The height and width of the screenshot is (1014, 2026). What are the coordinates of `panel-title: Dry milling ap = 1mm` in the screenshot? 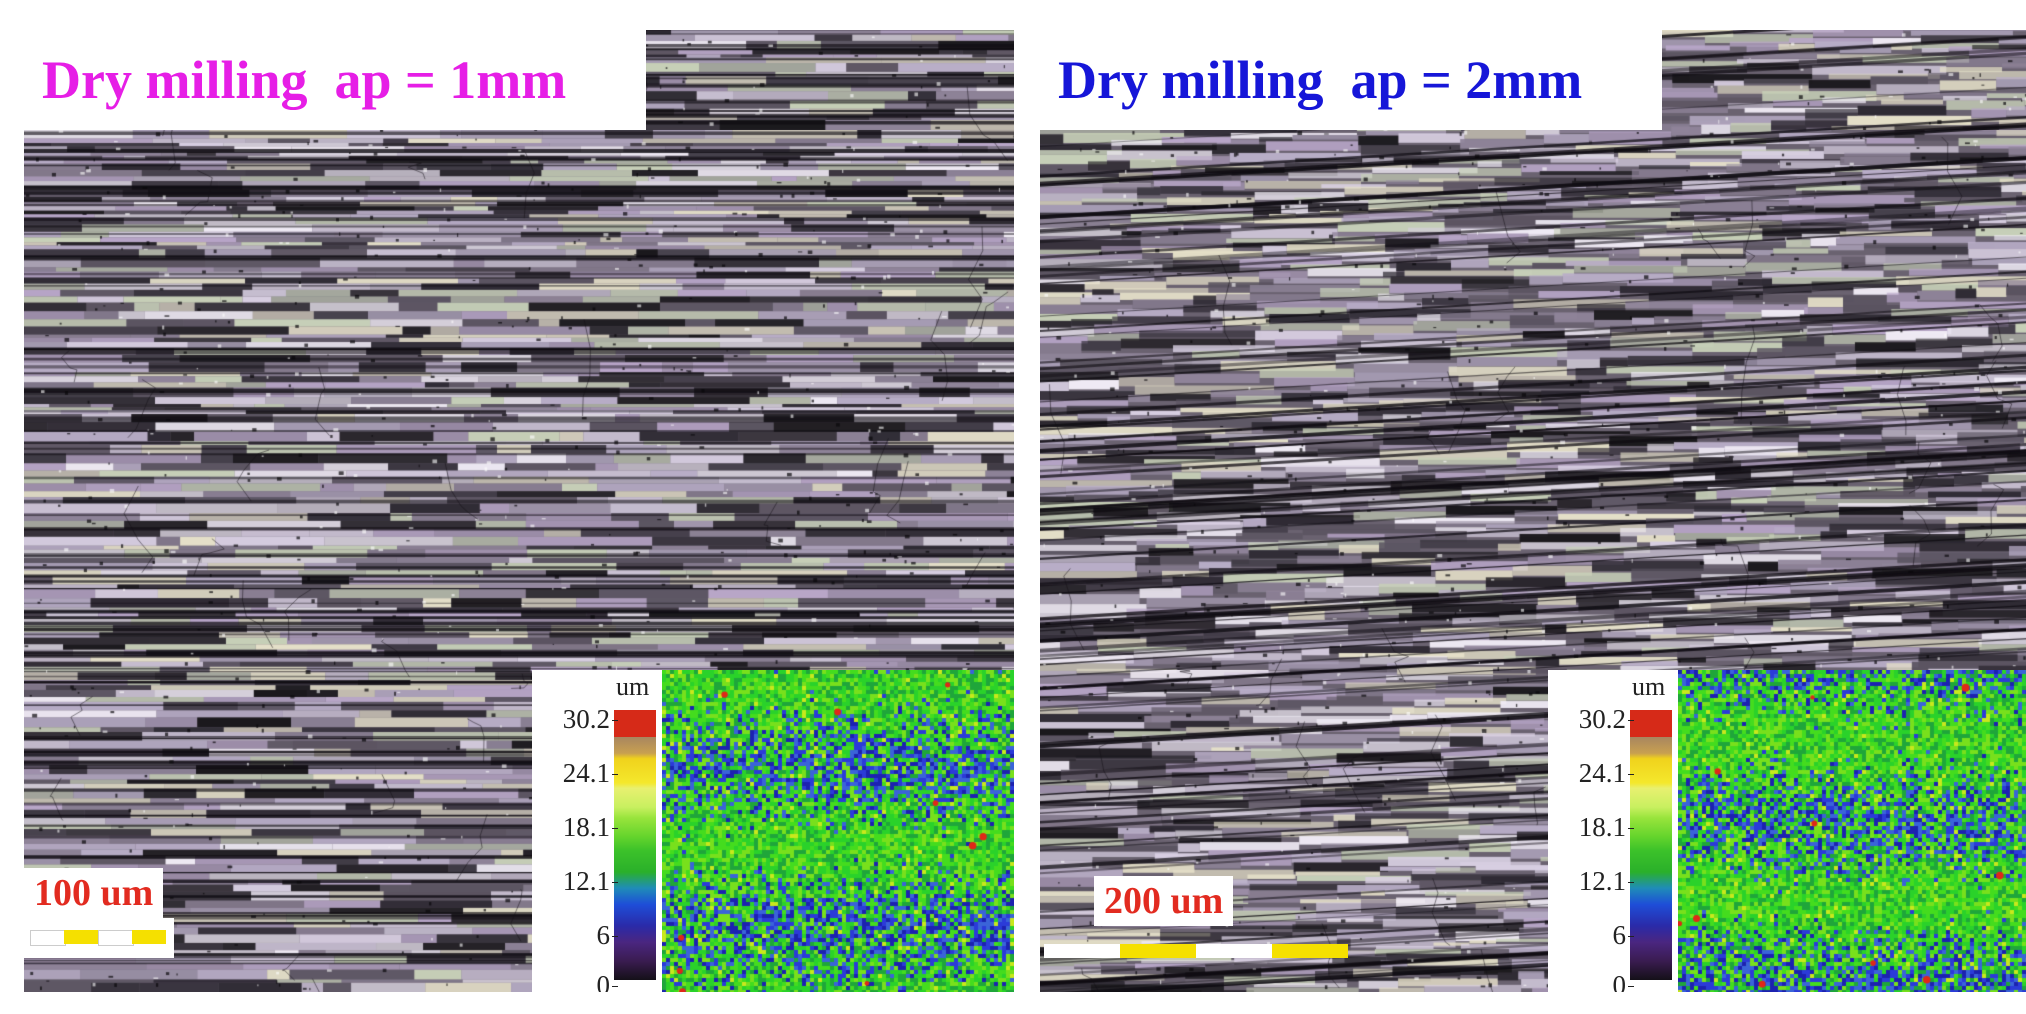 It's located at (304, 80).